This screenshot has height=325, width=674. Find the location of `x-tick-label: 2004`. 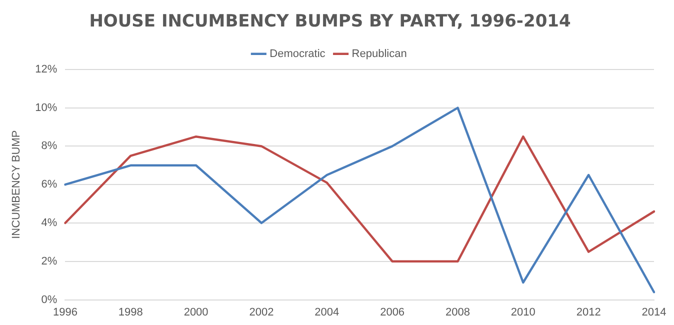

x-tick-label: 2004 is located at coordinates (327, 312).